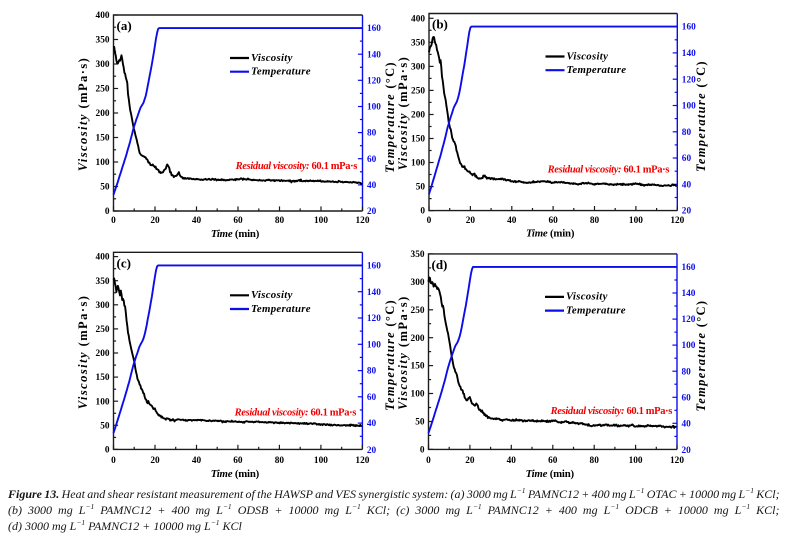 The image size is (785, 543). I want to click on svg-text: (d), so click(440, 264).